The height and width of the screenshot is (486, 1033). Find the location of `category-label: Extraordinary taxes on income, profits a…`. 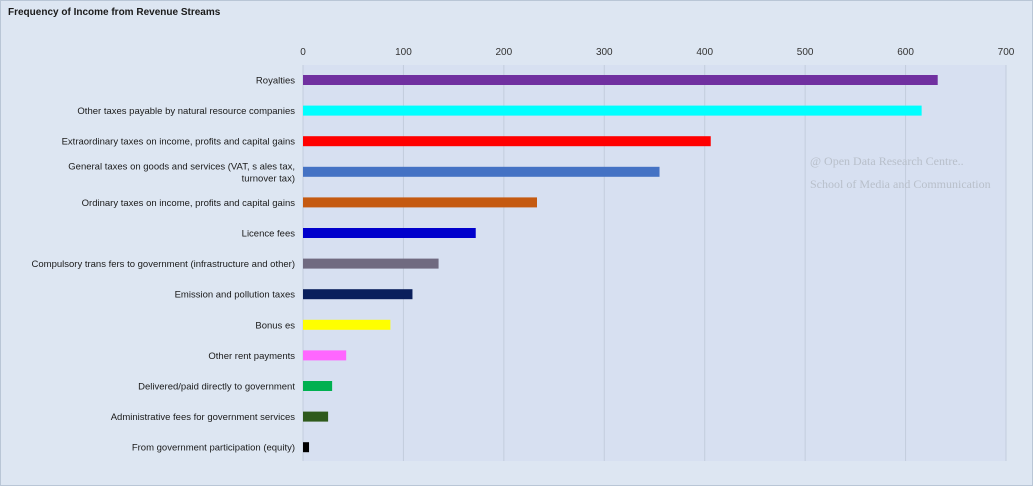

category-label: Extraordinary taxes on income, profits a… is located at coordinates (179, 142).